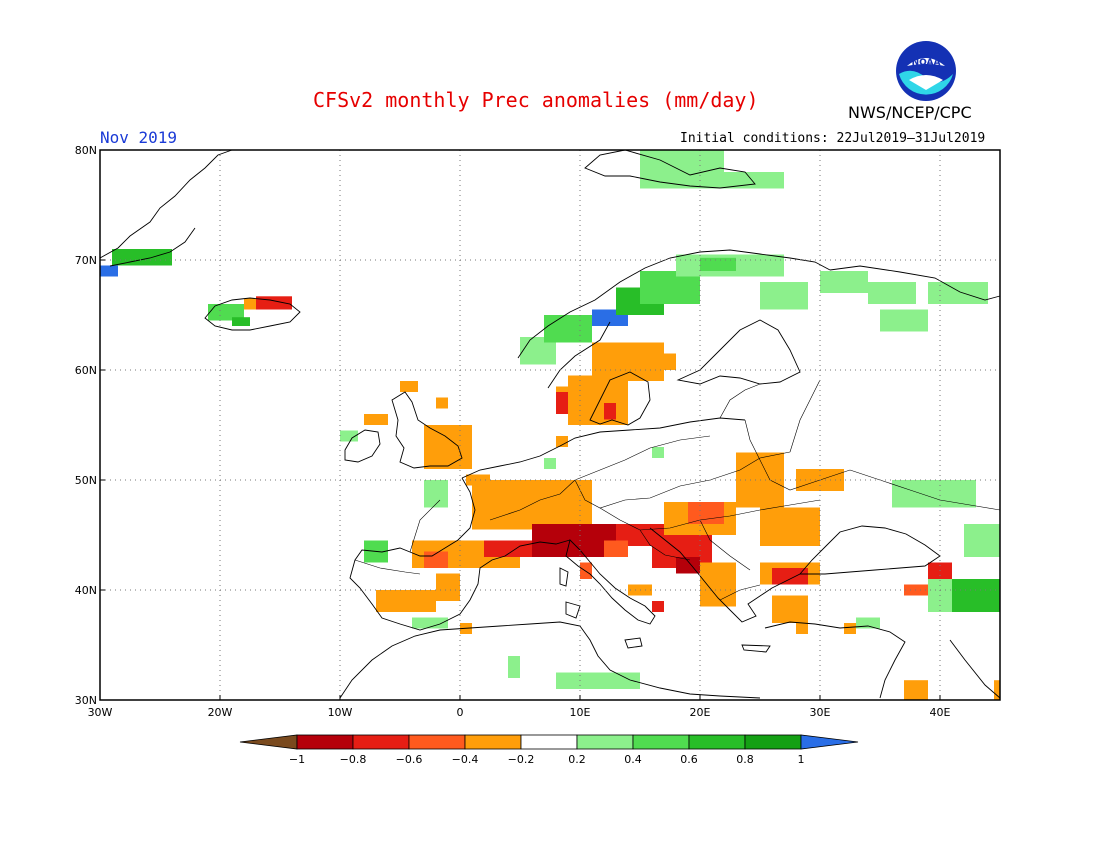  Describe the element at coordinates (86, 260) in the screenshot. I see `lat-tick-label: 70N` at that location.